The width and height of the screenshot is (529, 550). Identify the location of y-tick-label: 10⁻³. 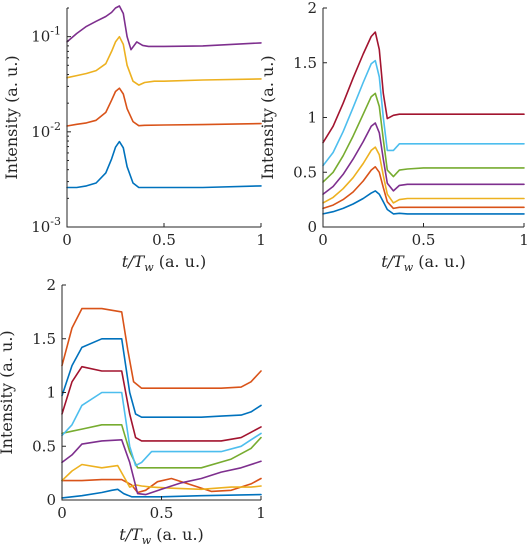
(46, 225).